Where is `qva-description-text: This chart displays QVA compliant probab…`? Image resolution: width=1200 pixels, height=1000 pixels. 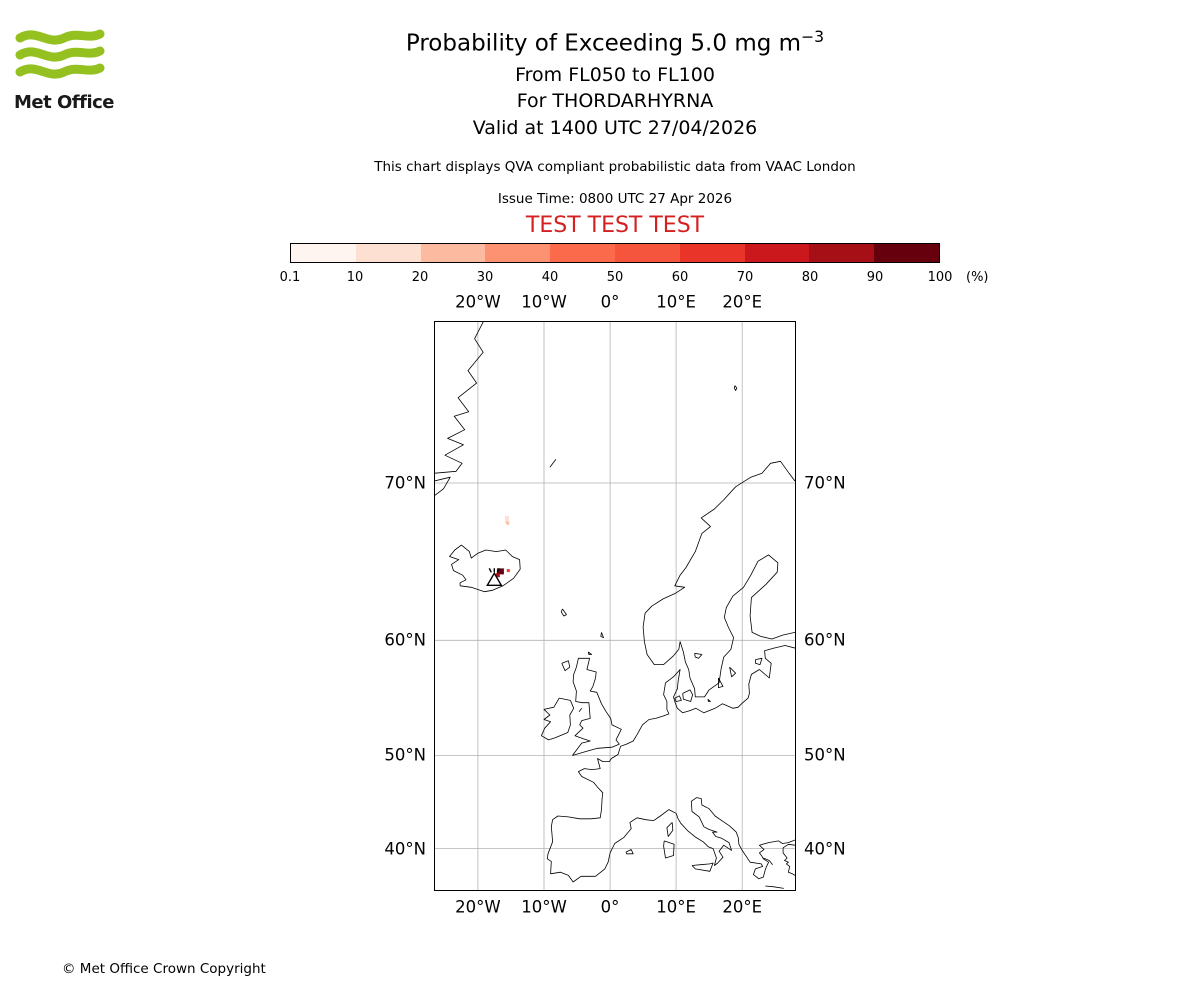
qva-description-text: This chart displays QVA compliant probab… is located at coordinates (615, 167).